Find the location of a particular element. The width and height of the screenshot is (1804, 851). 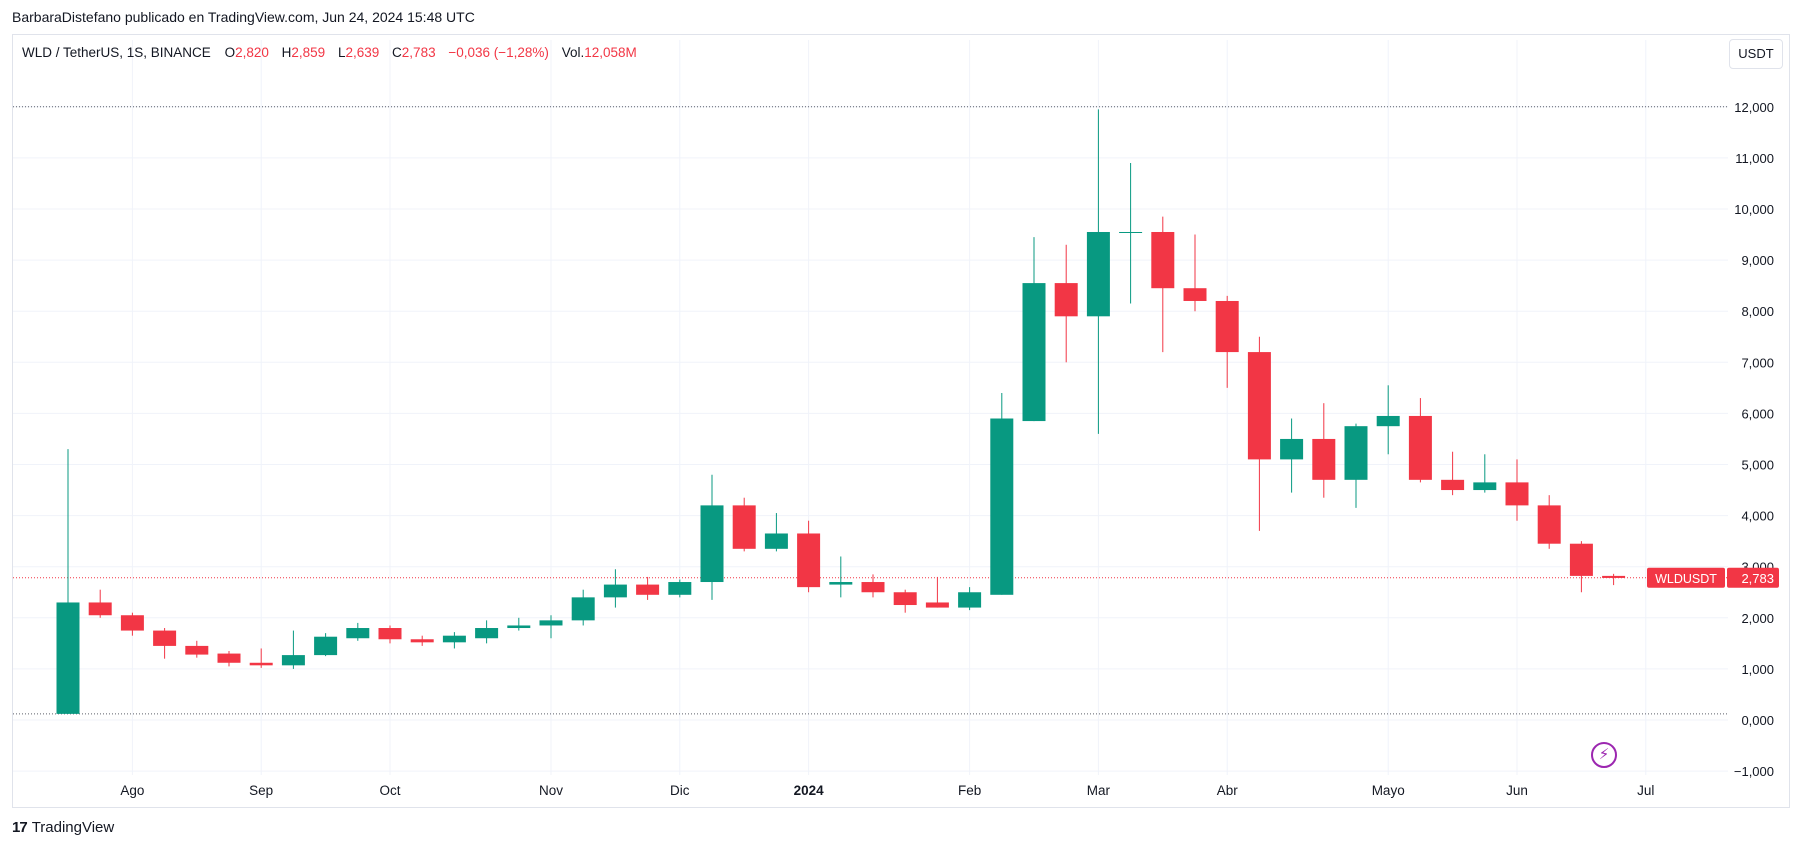

legend-volume-label: Vol. is located at coordinates (573, 52).